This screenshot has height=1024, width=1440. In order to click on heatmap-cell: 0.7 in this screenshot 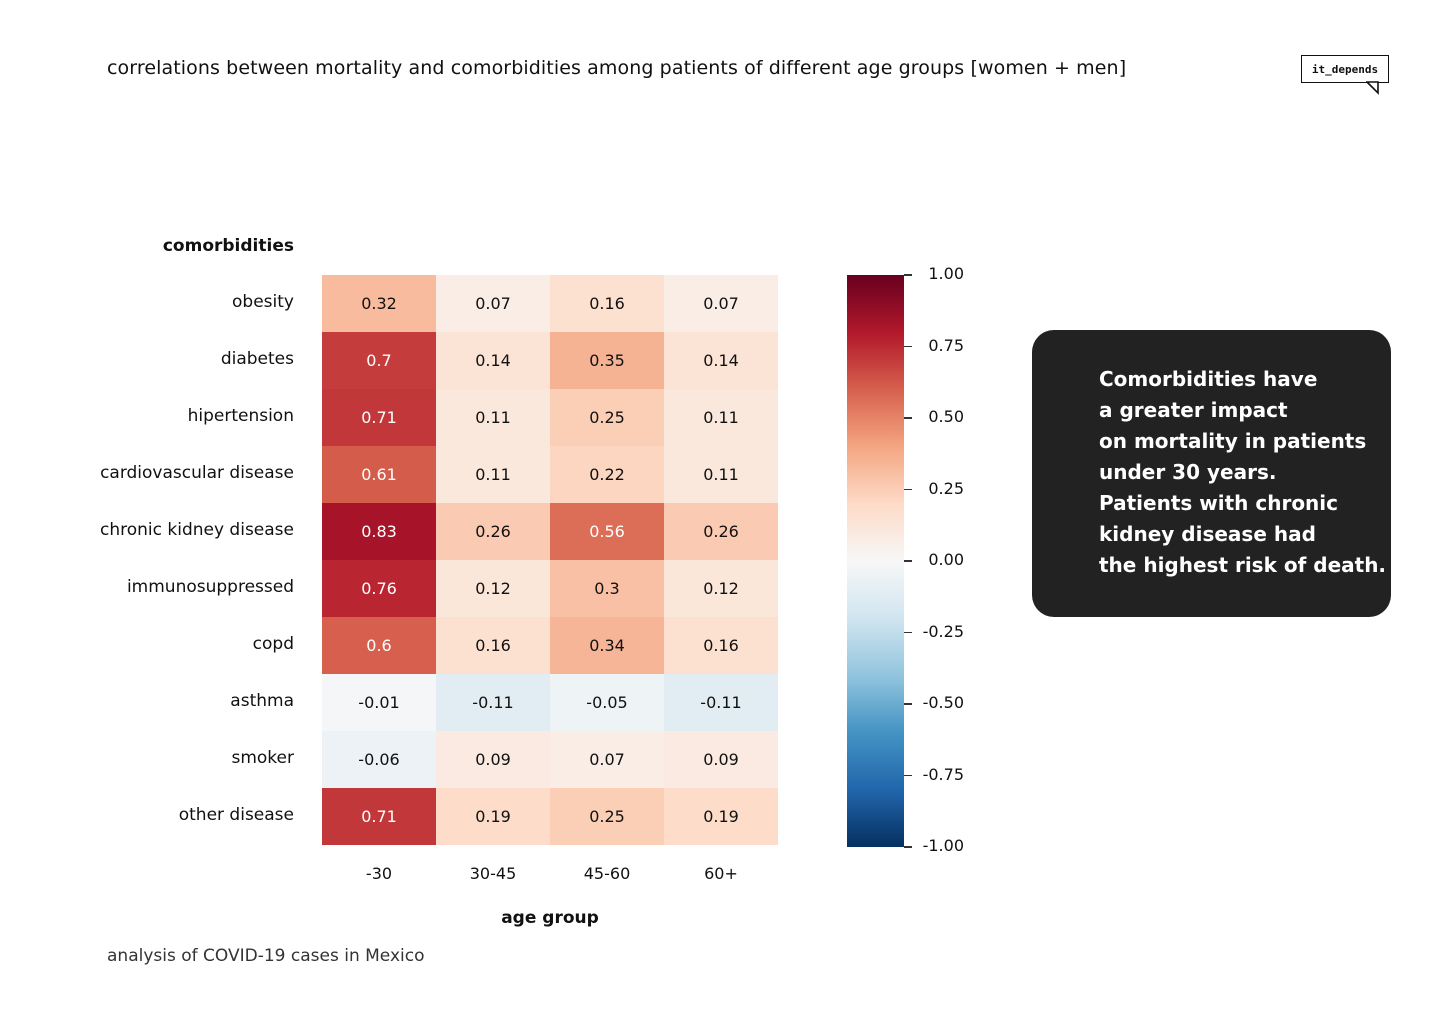, I will do `click(379, 360)`.